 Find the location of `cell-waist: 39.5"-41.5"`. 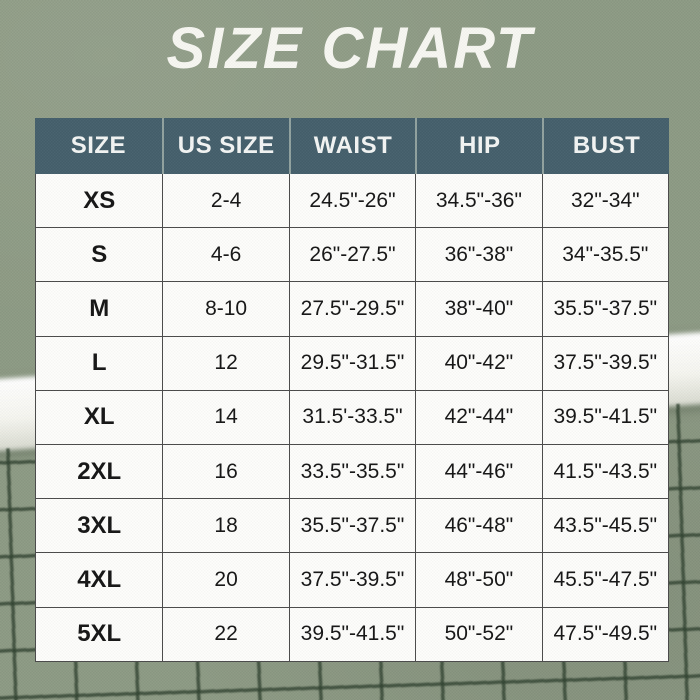

cell-waist: 39.5"-41.5" is located at coordinates (351, 634).